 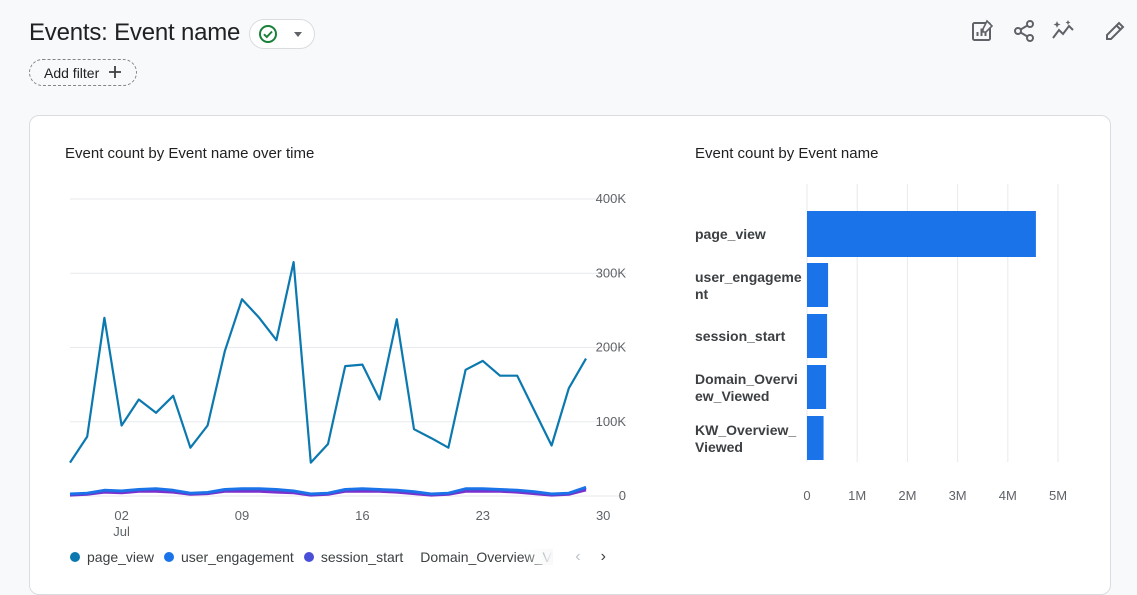 What do you see at coordinates (907, 495) in the screenshot?
I see `x-tick-label: 2M` at bounding box center [907, 495].